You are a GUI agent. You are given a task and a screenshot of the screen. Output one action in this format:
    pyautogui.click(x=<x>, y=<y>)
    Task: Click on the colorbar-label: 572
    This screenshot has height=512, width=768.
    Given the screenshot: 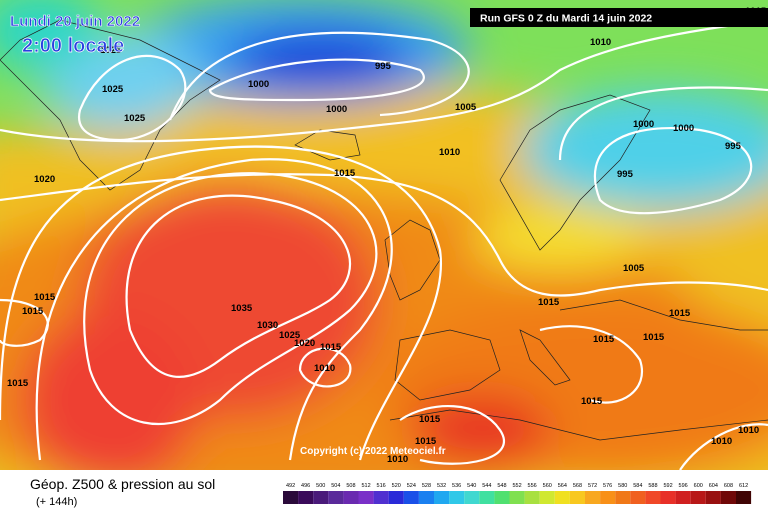 What is the action you would take?
    pyautogui.click(x=592, y=486)
    